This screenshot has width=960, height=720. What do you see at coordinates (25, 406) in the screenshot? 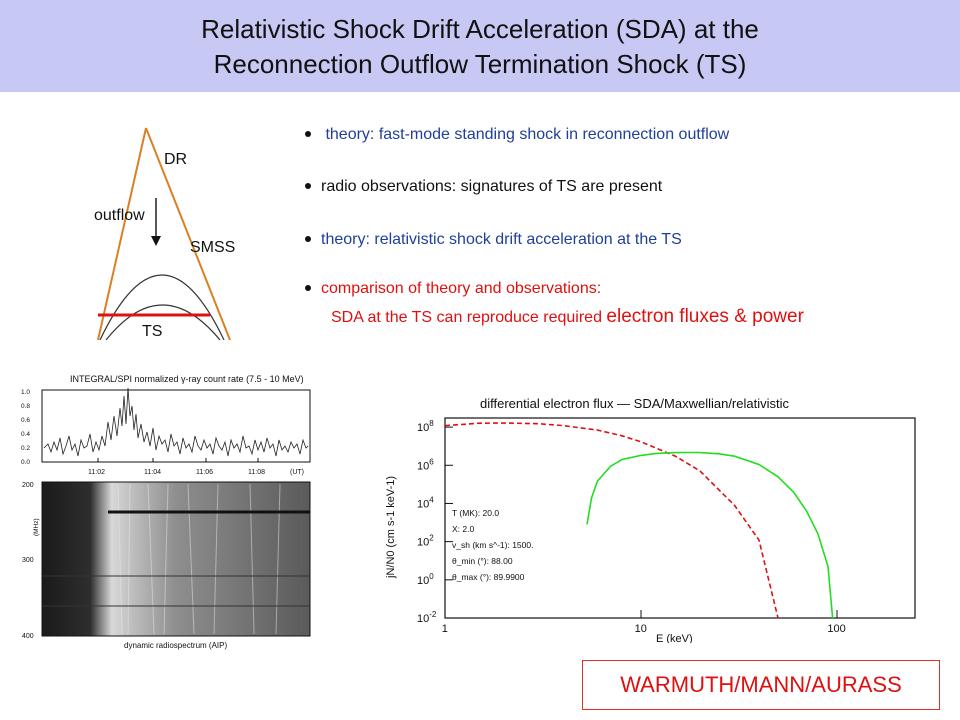
I see `gamma-y-tick: 0.8` at bounding box center [25, 406].